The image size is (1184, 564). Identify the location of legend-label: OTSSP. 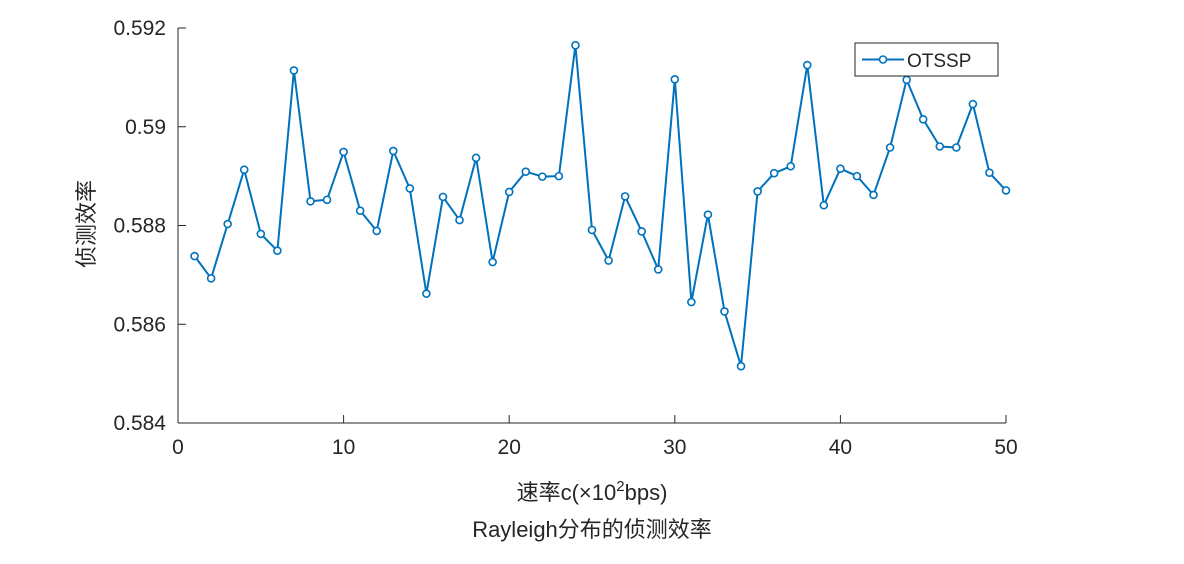
(939, 61).